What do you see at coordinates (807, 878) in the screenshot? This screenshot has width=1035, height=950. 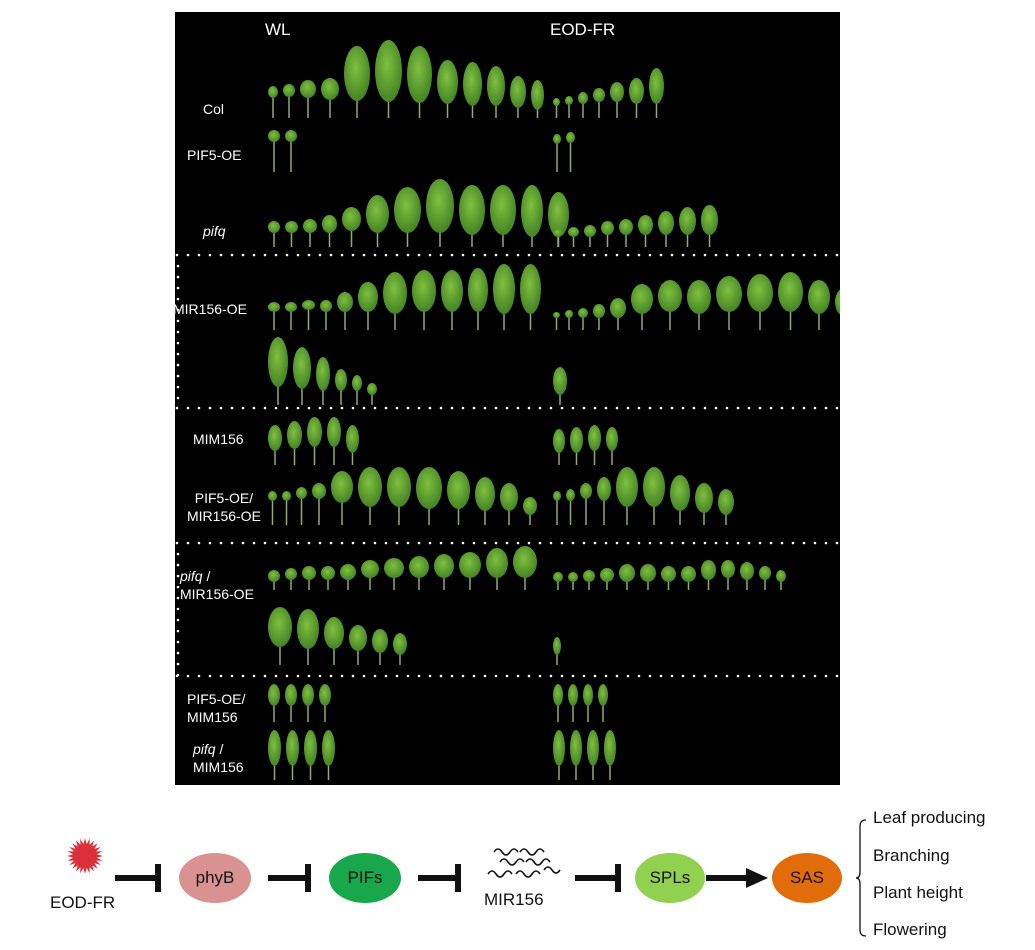 I see `node-sas: SAS` at bounding box center [807, 878].